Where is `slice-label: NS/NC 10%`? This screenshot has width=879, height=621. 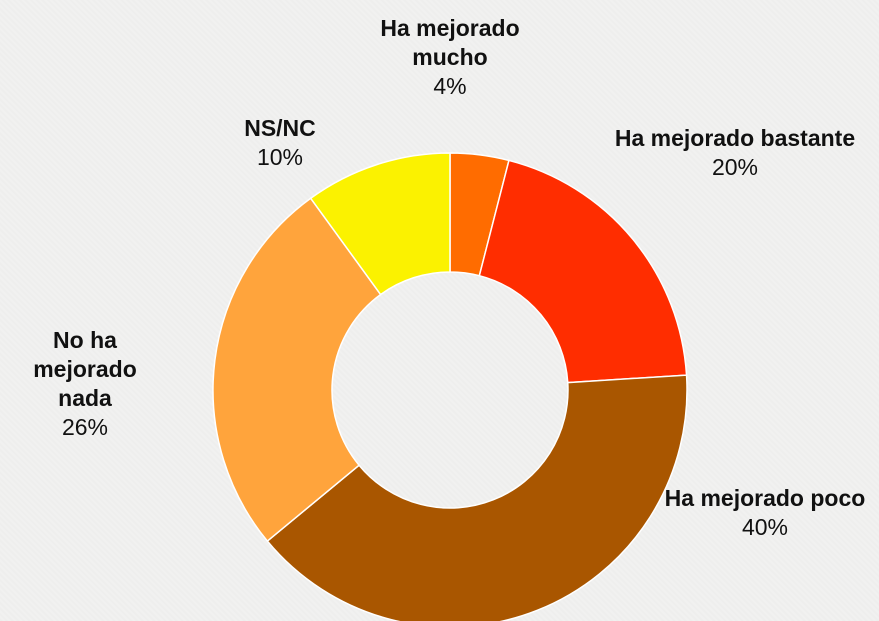 slice-label: NS/NC 10% is located at coordinates (280, 143).